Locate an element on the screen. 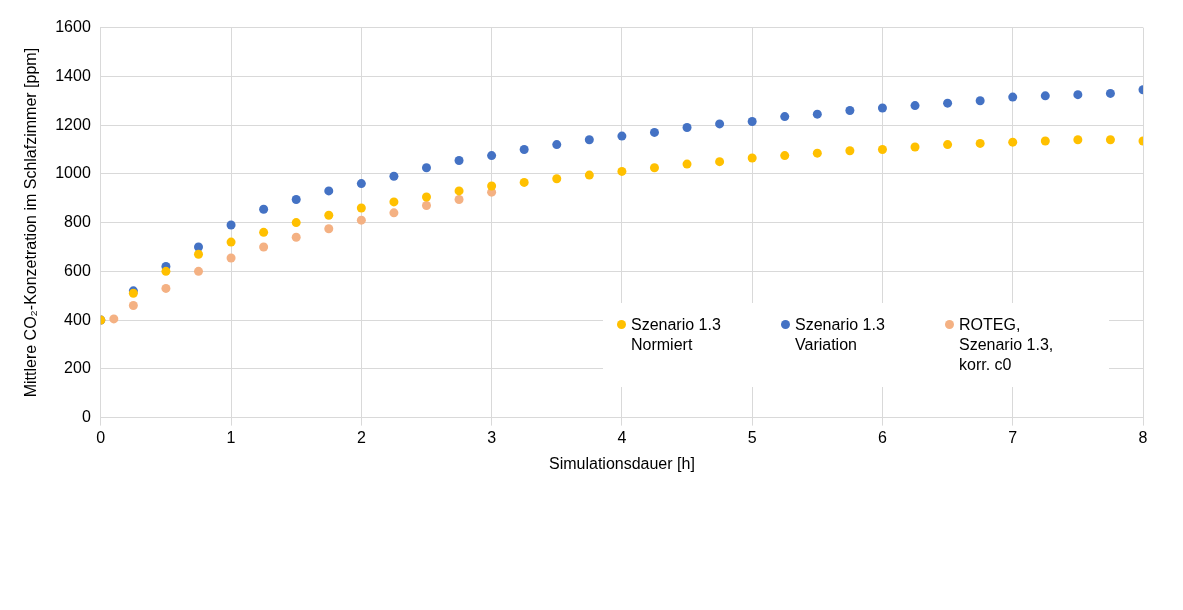 This screenshot has width=1183, height=610. y-tick-label: 400 is located at coordinates (77, 319).